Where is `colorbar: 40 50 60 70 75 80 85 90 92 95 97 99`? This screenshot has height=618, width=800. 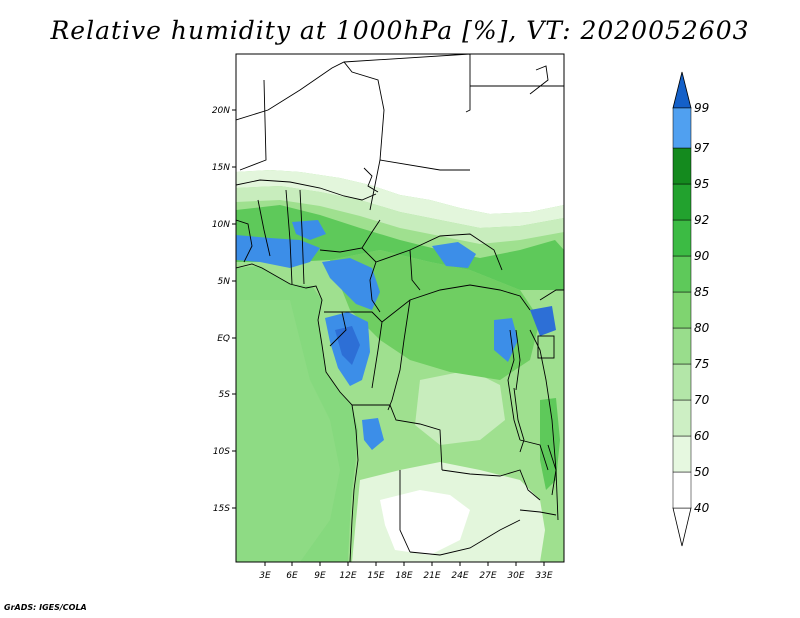 colorbar: 40 50 60 70 75 80 85 90 92 95 97 99 is located at coordinates (691, 309).